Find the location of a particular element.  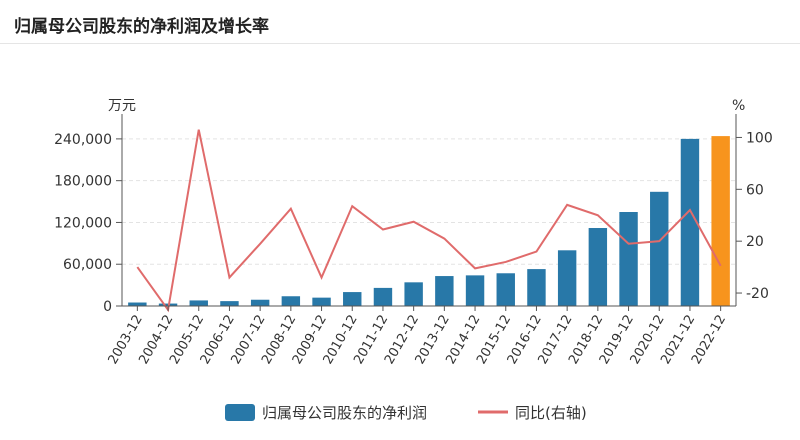

left-tick-label: 180,000 is located at coordinates (83, 182).